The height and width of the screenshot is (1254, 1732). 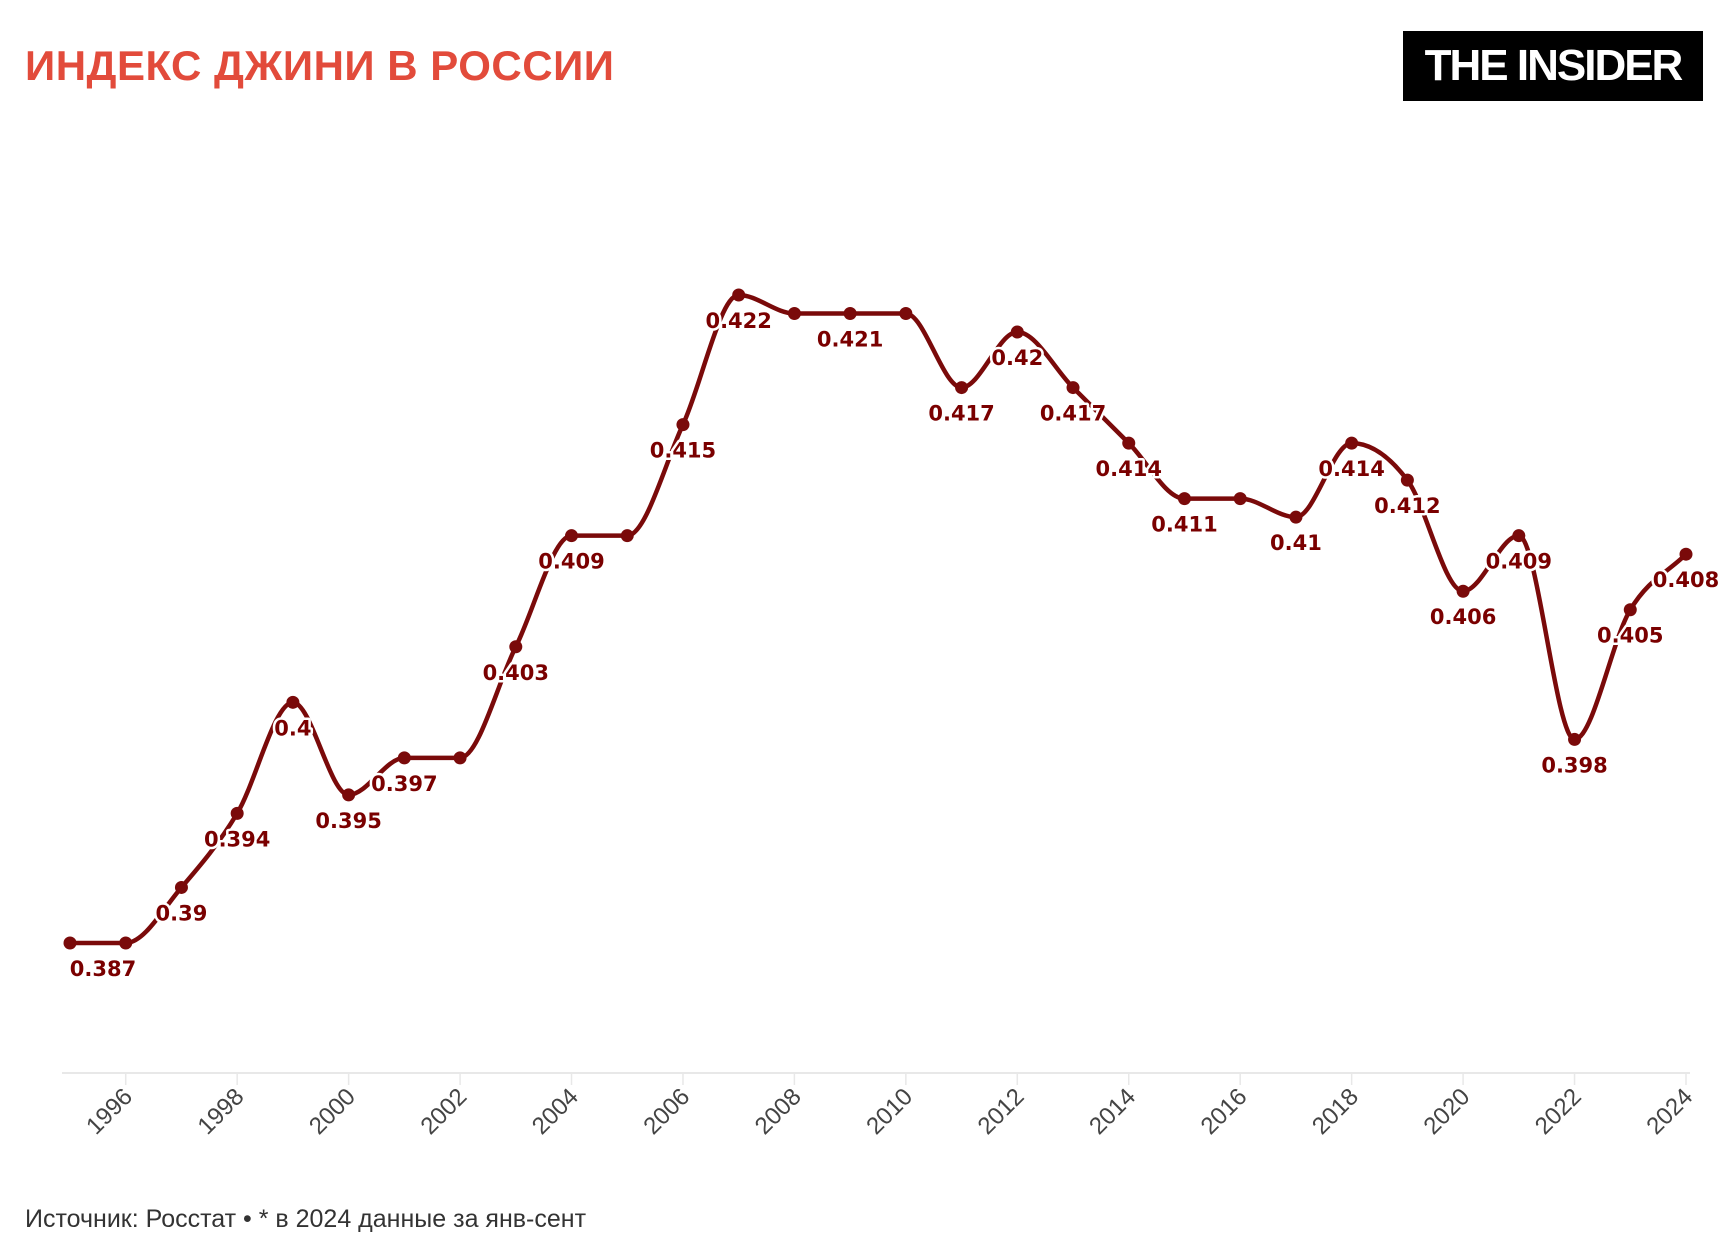 I want to click on x-tick-label: 2012, so click(x=1001, y=1111).